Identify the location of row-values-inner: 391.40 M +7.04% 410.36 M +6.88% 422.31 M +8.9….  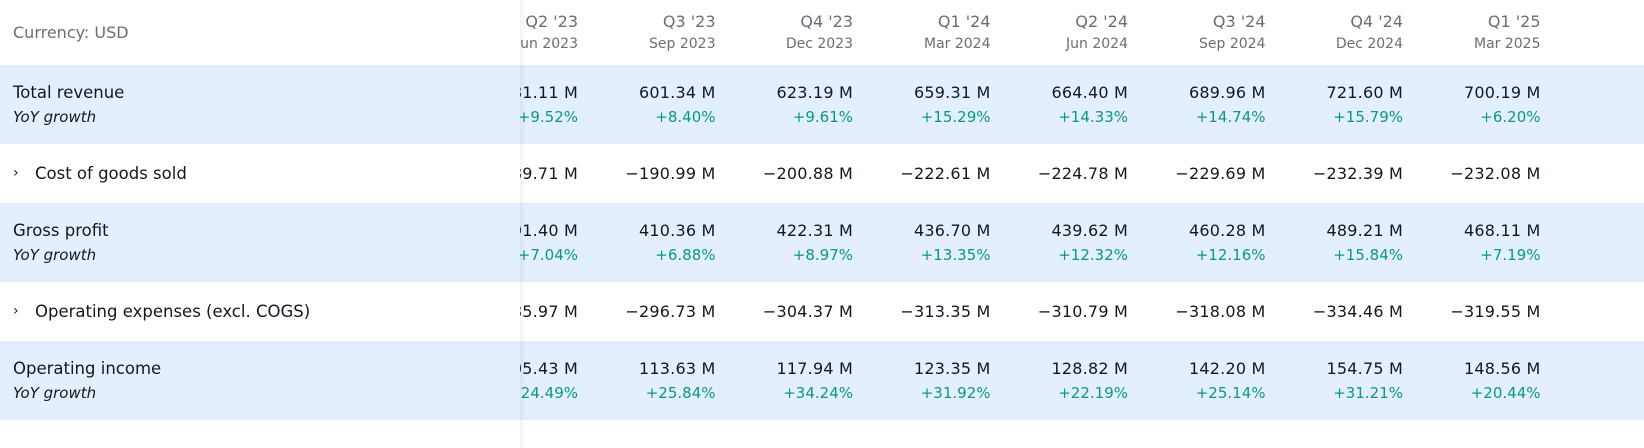
(1030, 242).